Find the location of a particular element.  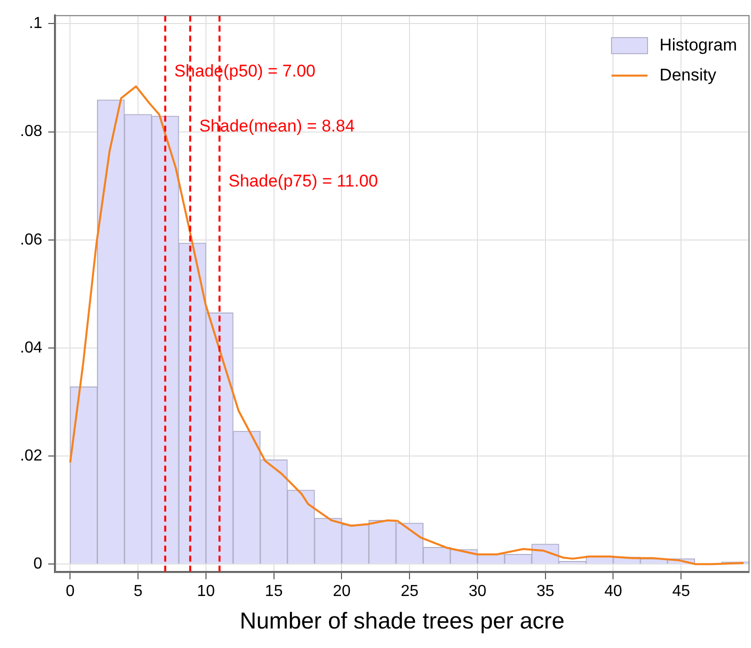

ref-line-label: Shade(mean) = 8.84 is located at coordinates (277, 126).